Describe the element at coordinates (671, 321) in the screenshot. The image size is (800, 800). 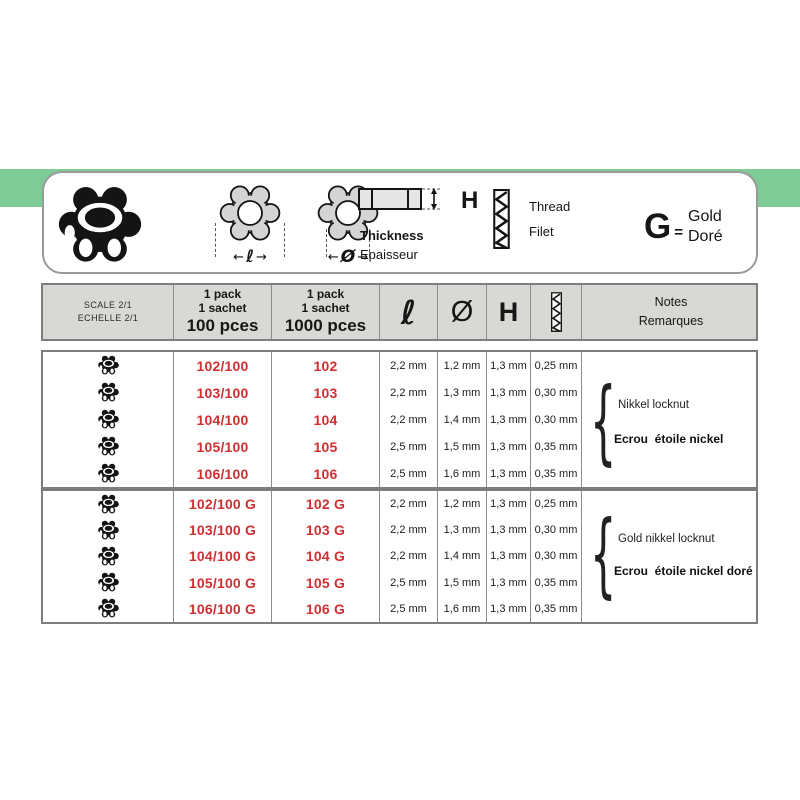
I see `notes-label-fr: Remarques` at that location.